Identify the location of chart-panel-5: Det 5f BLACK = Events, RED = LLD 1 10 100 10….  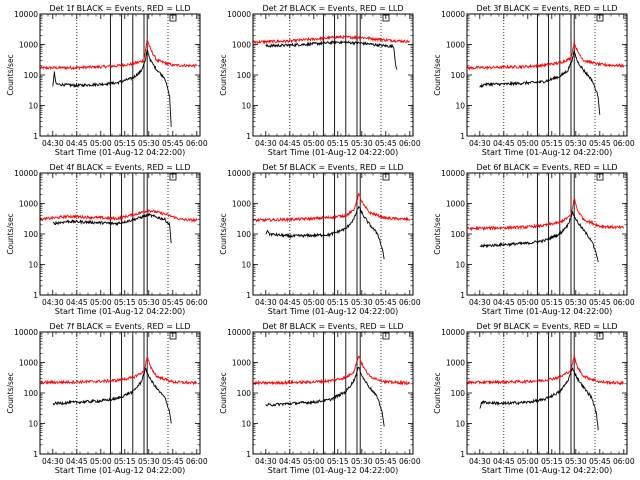
(320, 239).